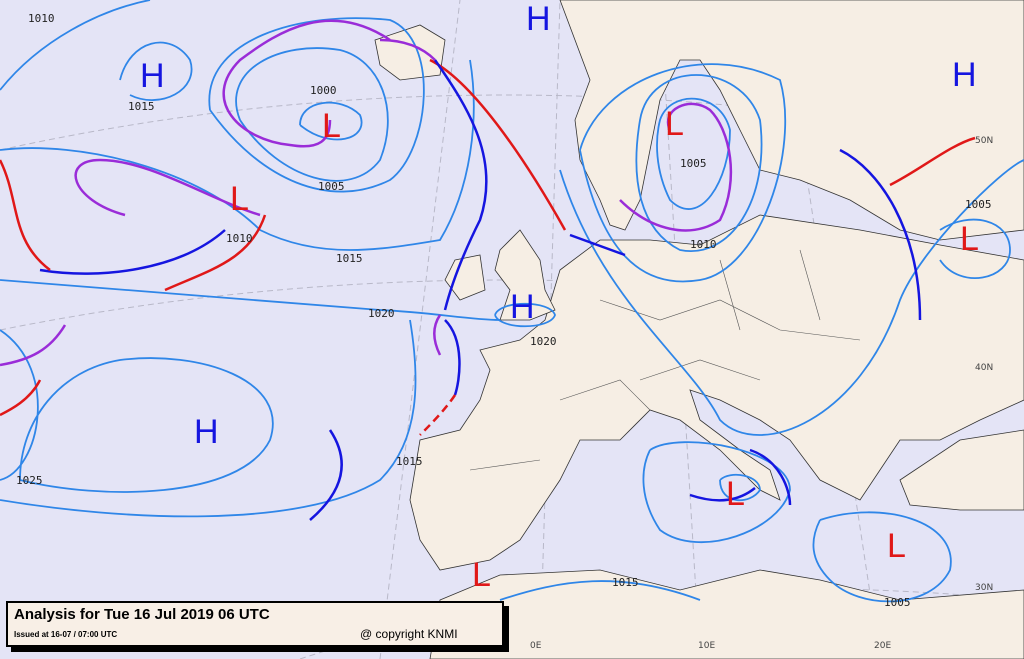 The height and width of the screenshot is (659, 1024). What do you see at coordinates (984, 368) in the screenshot?
I see `latitude-label: 40N` at bounding box center [984, 368].